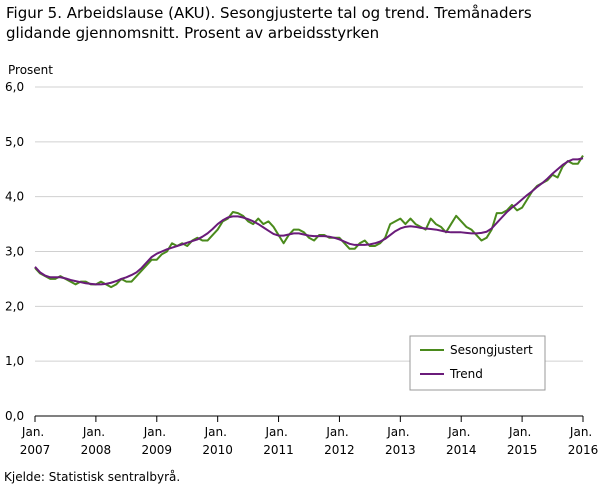 The height and width of the screenshot is (488, 609). Describe the element at coordinates (14, 416) in the screenshot. I see `y-tick-label: 0,0` at that location.